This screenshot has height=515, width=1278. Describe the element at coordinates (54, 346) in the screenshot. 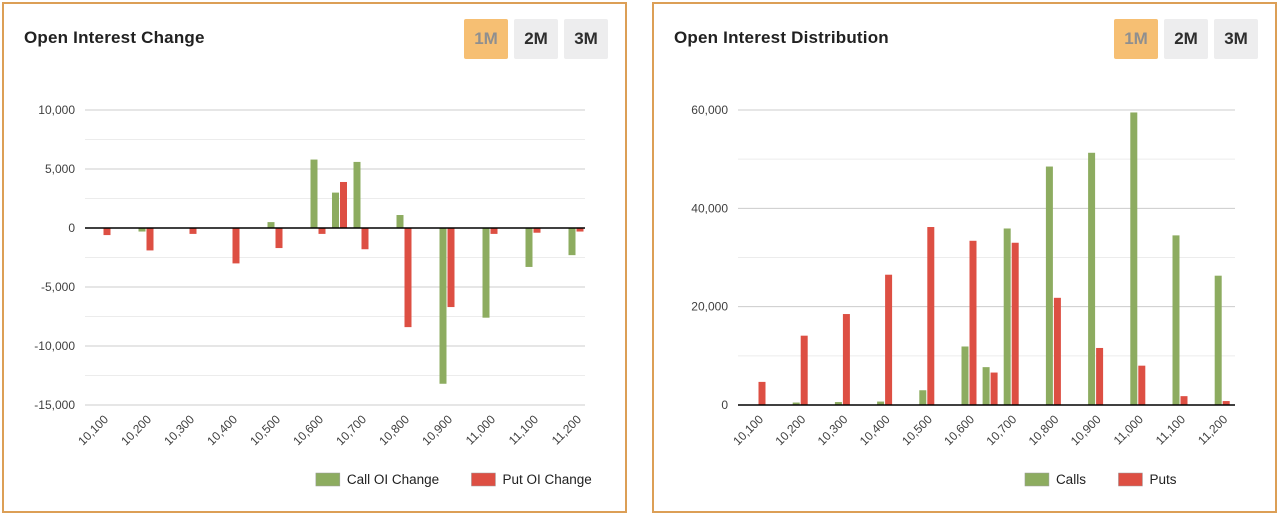

I see `svg-text: -10,000` at that location.